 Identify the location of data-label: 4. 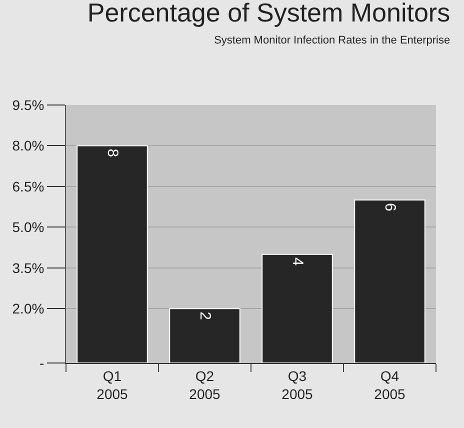
(297, 261).